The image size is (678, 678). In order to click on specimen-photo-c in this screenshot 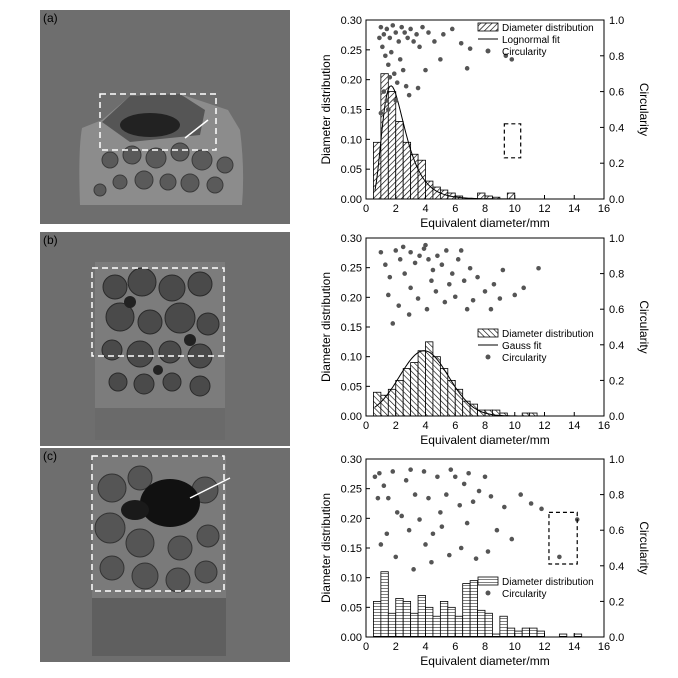, I will do `click(165, 555)`.